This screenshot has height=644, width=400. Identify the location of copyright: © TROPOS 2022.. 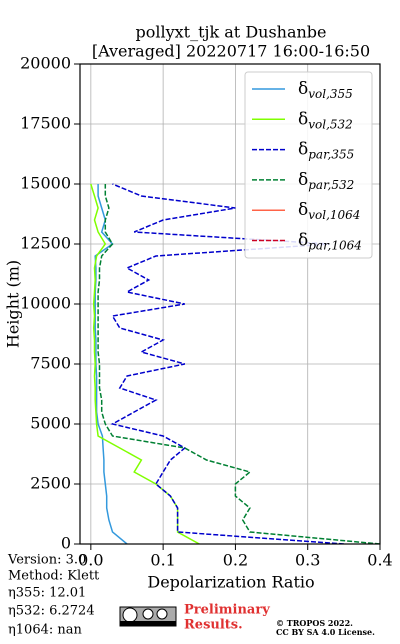
(314, 623).